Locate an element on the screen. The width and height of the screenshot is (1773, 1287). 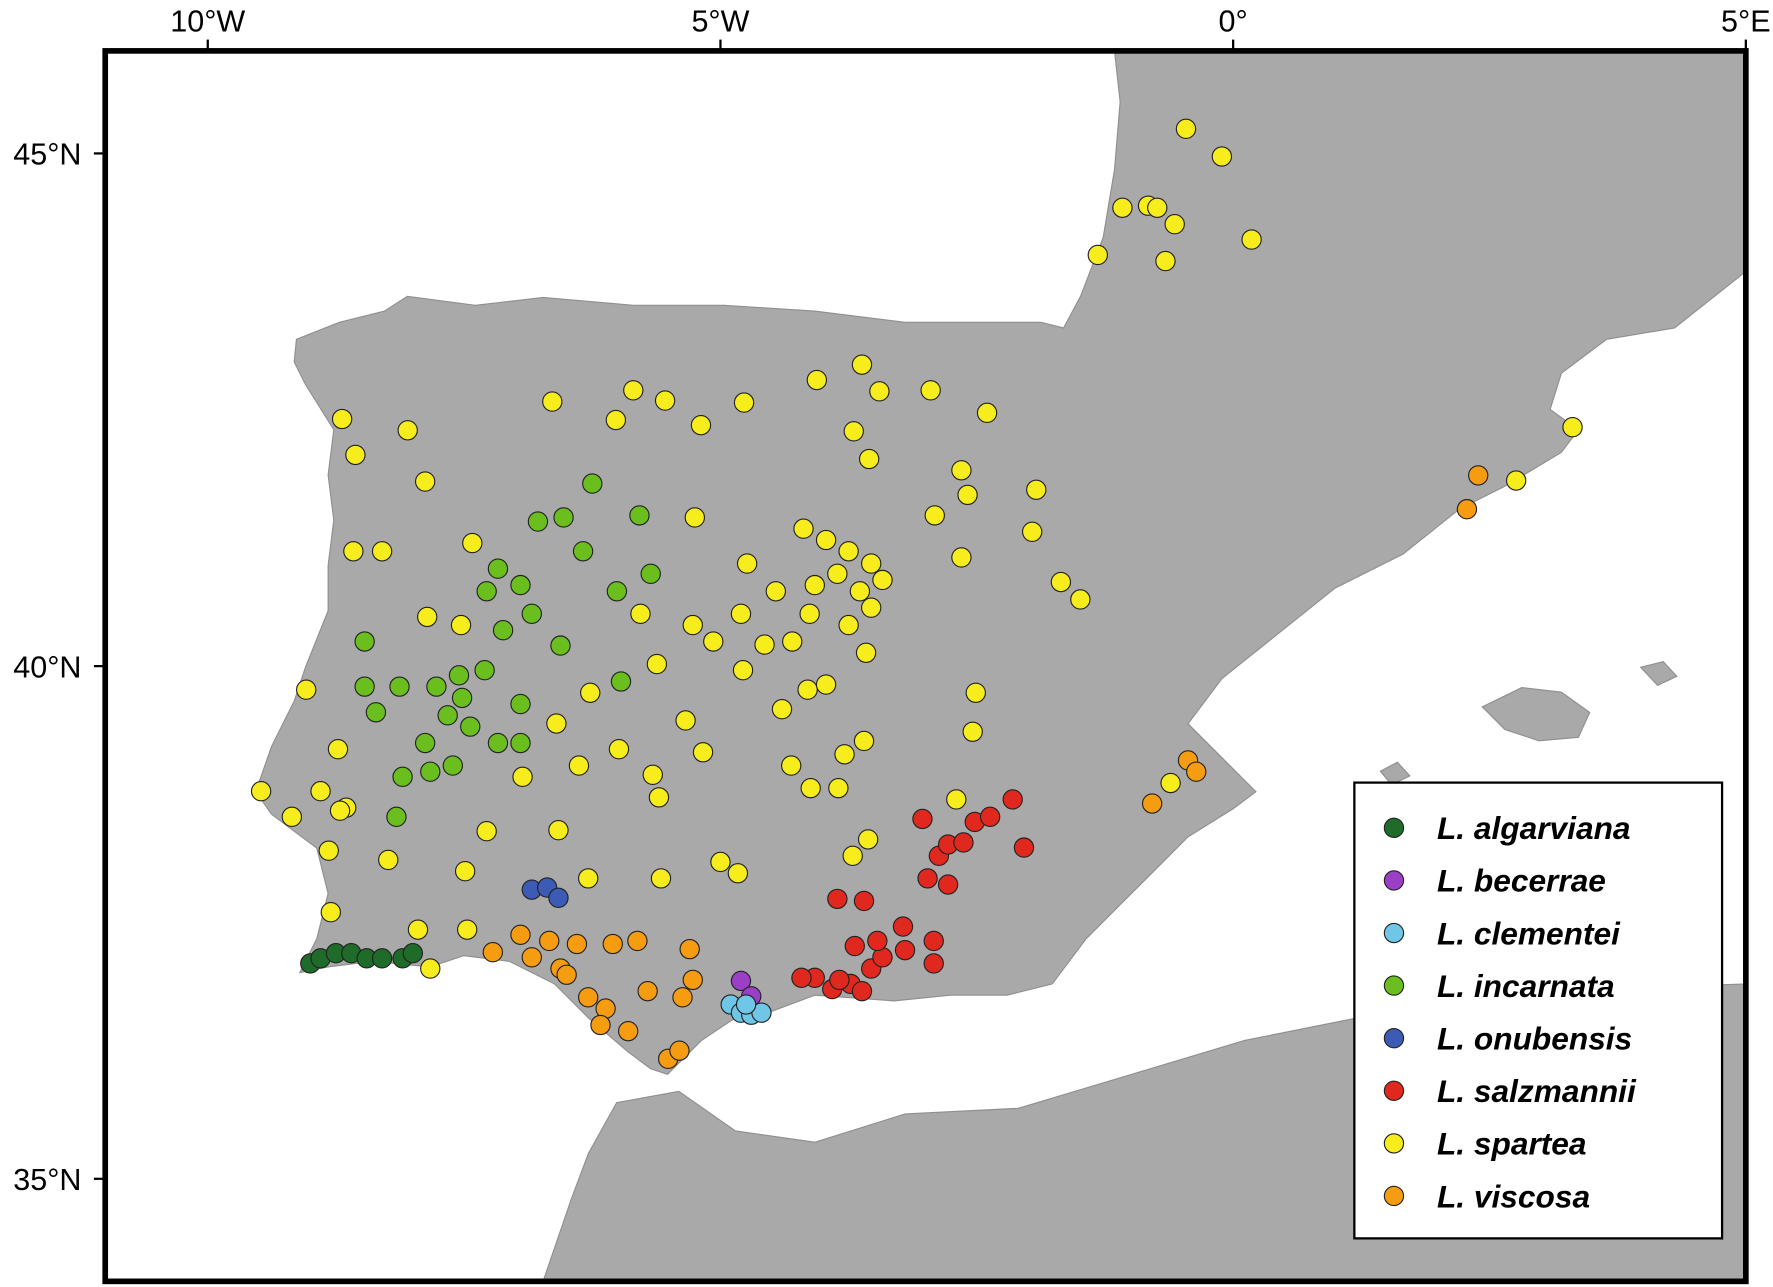
legend-label: L. becerrae is located at coordinates (1521, 881).